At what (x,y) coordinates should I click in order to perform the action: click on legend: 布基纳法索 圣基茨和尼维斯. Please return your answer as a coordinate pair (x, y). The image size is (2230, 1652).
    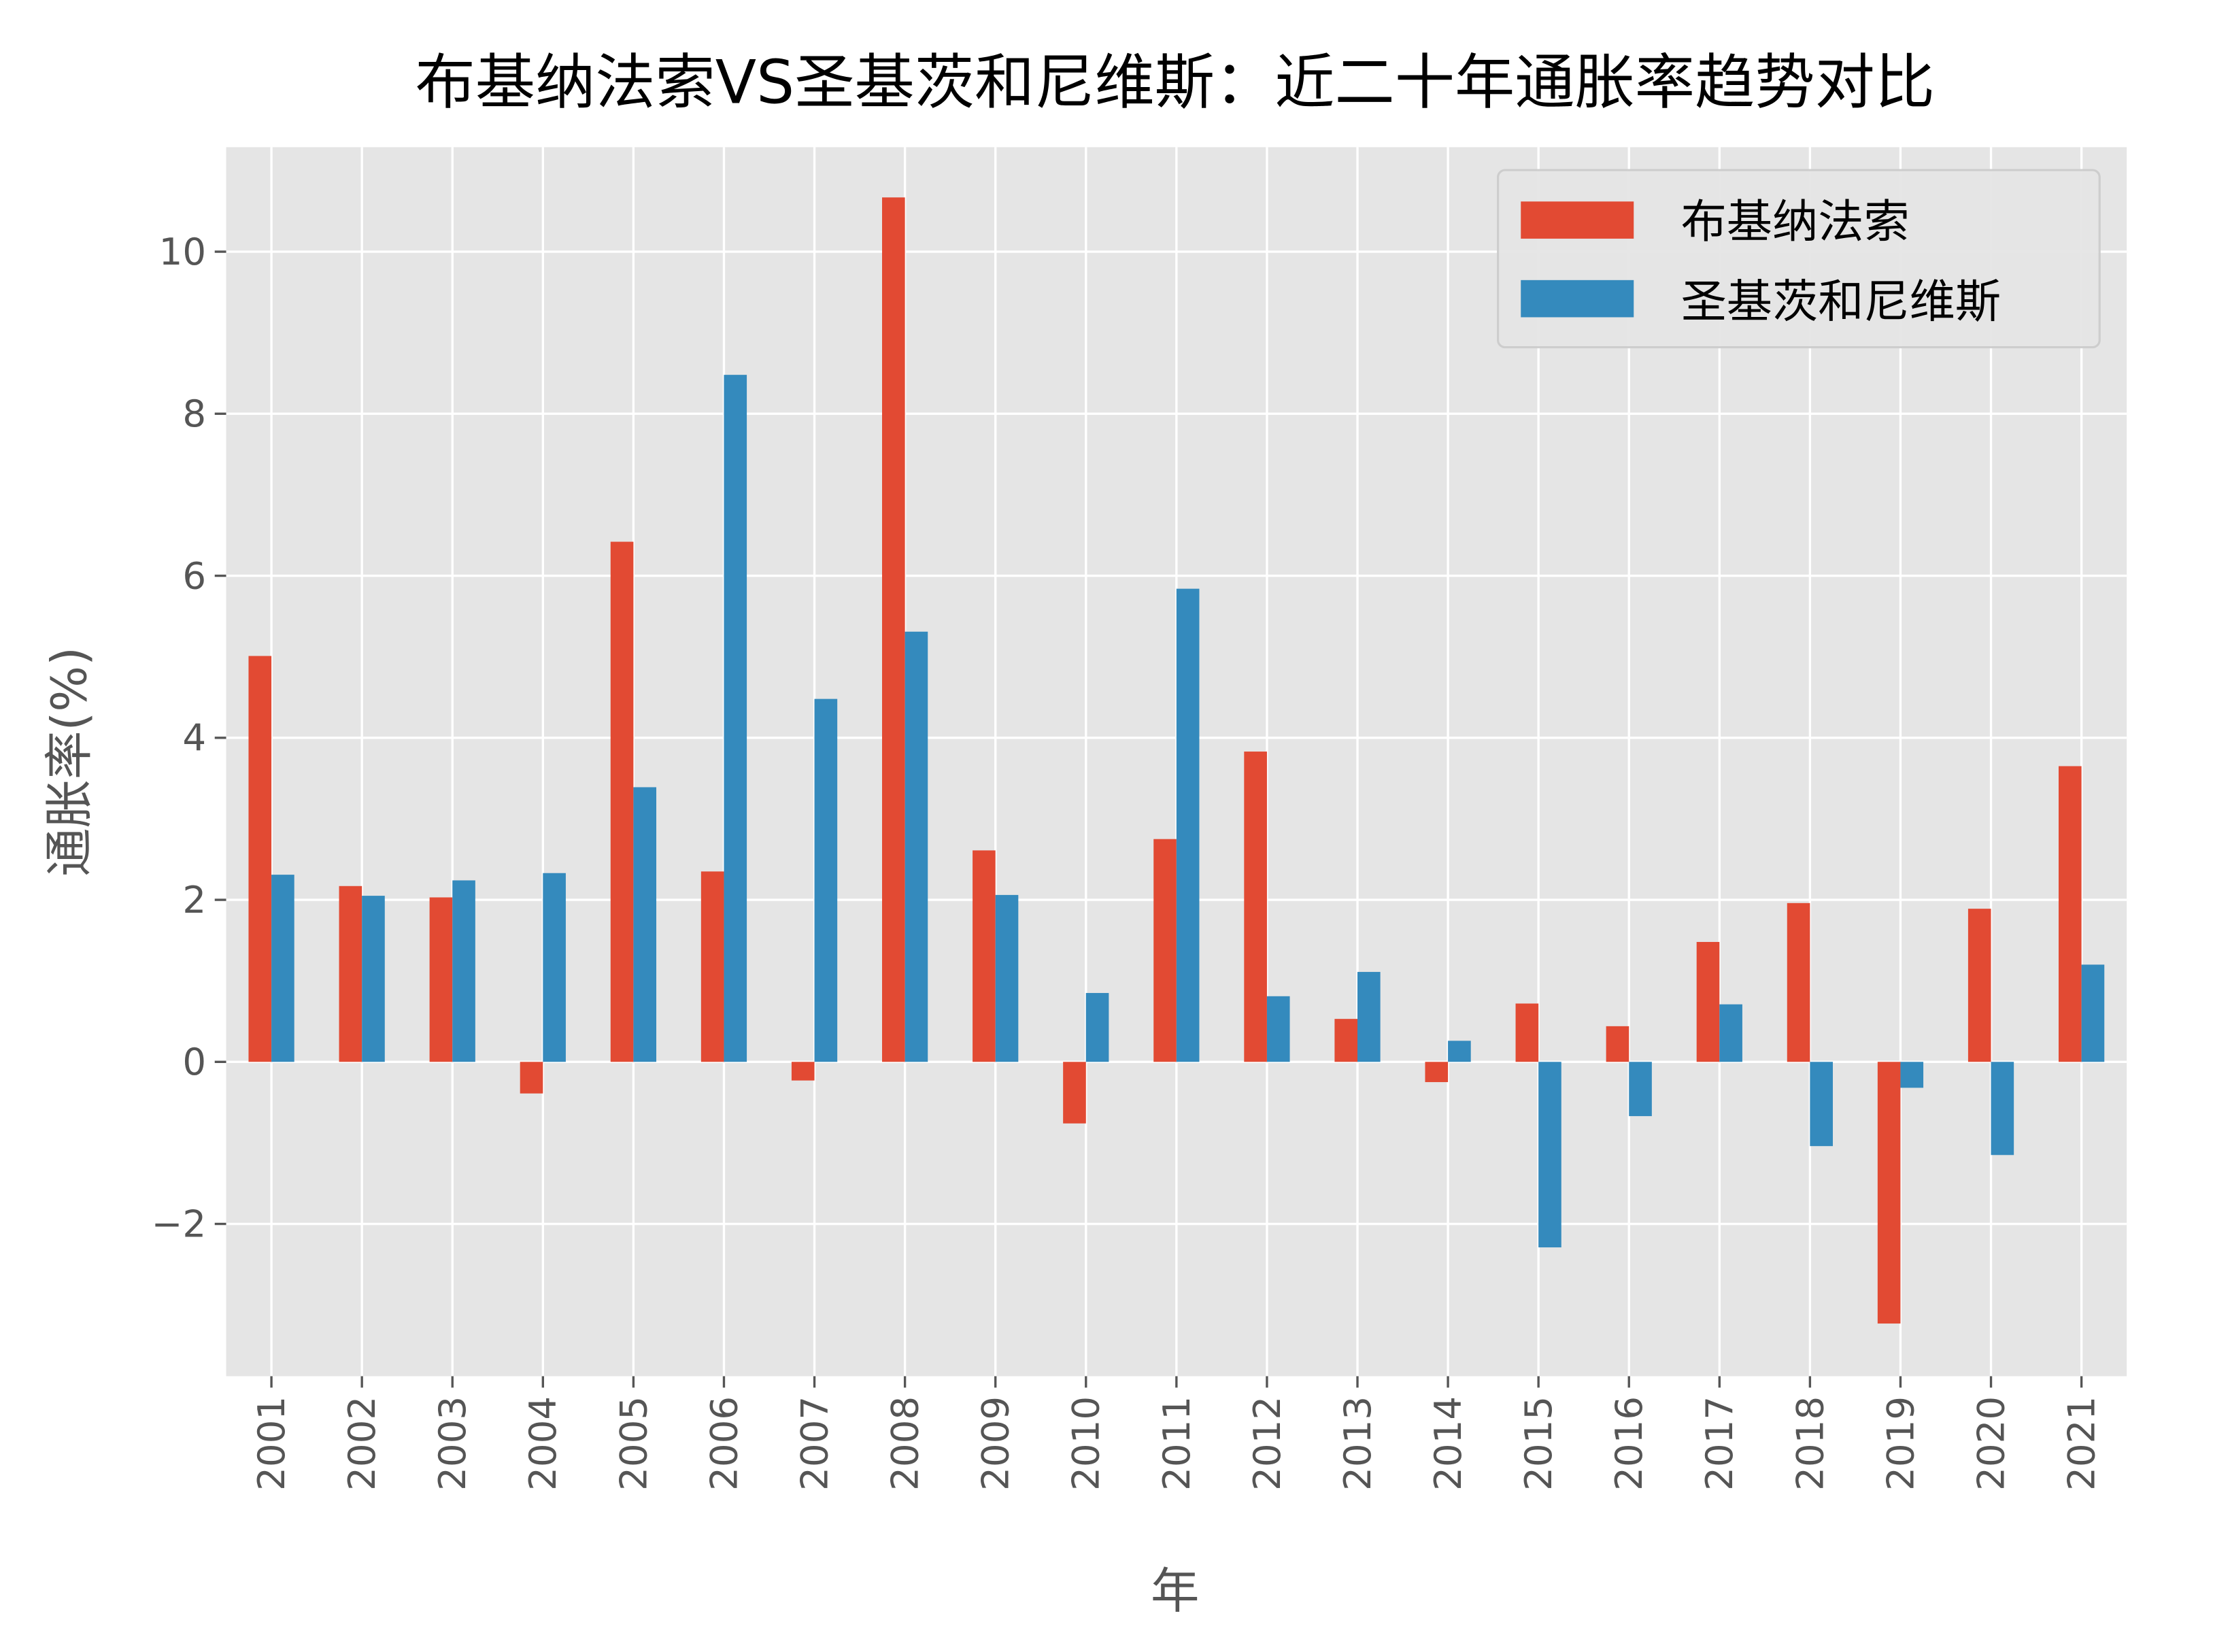
    Looking at the image, I should click on (1799, 259).